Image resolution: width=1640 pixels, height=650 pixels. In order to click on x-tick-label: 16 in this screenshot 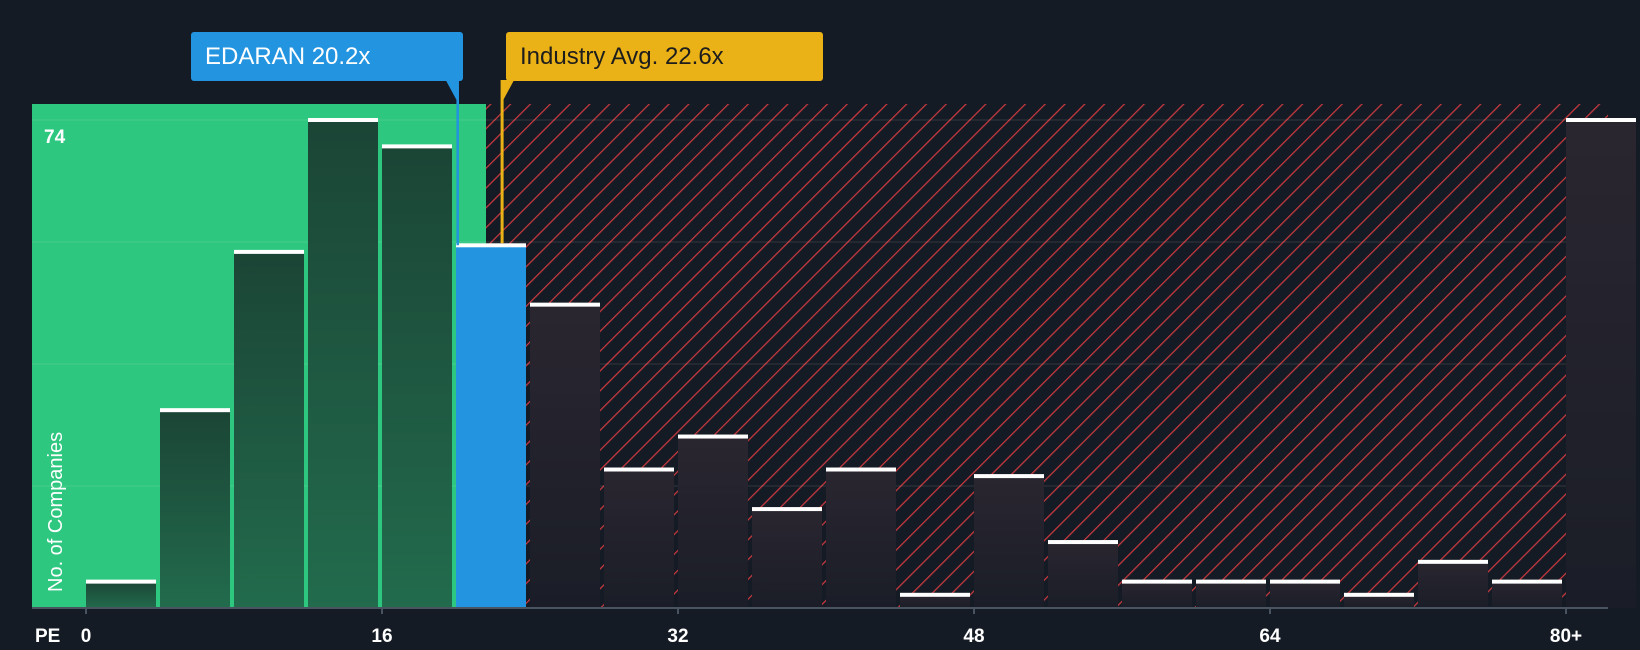, I will do `click(381, 636)`.